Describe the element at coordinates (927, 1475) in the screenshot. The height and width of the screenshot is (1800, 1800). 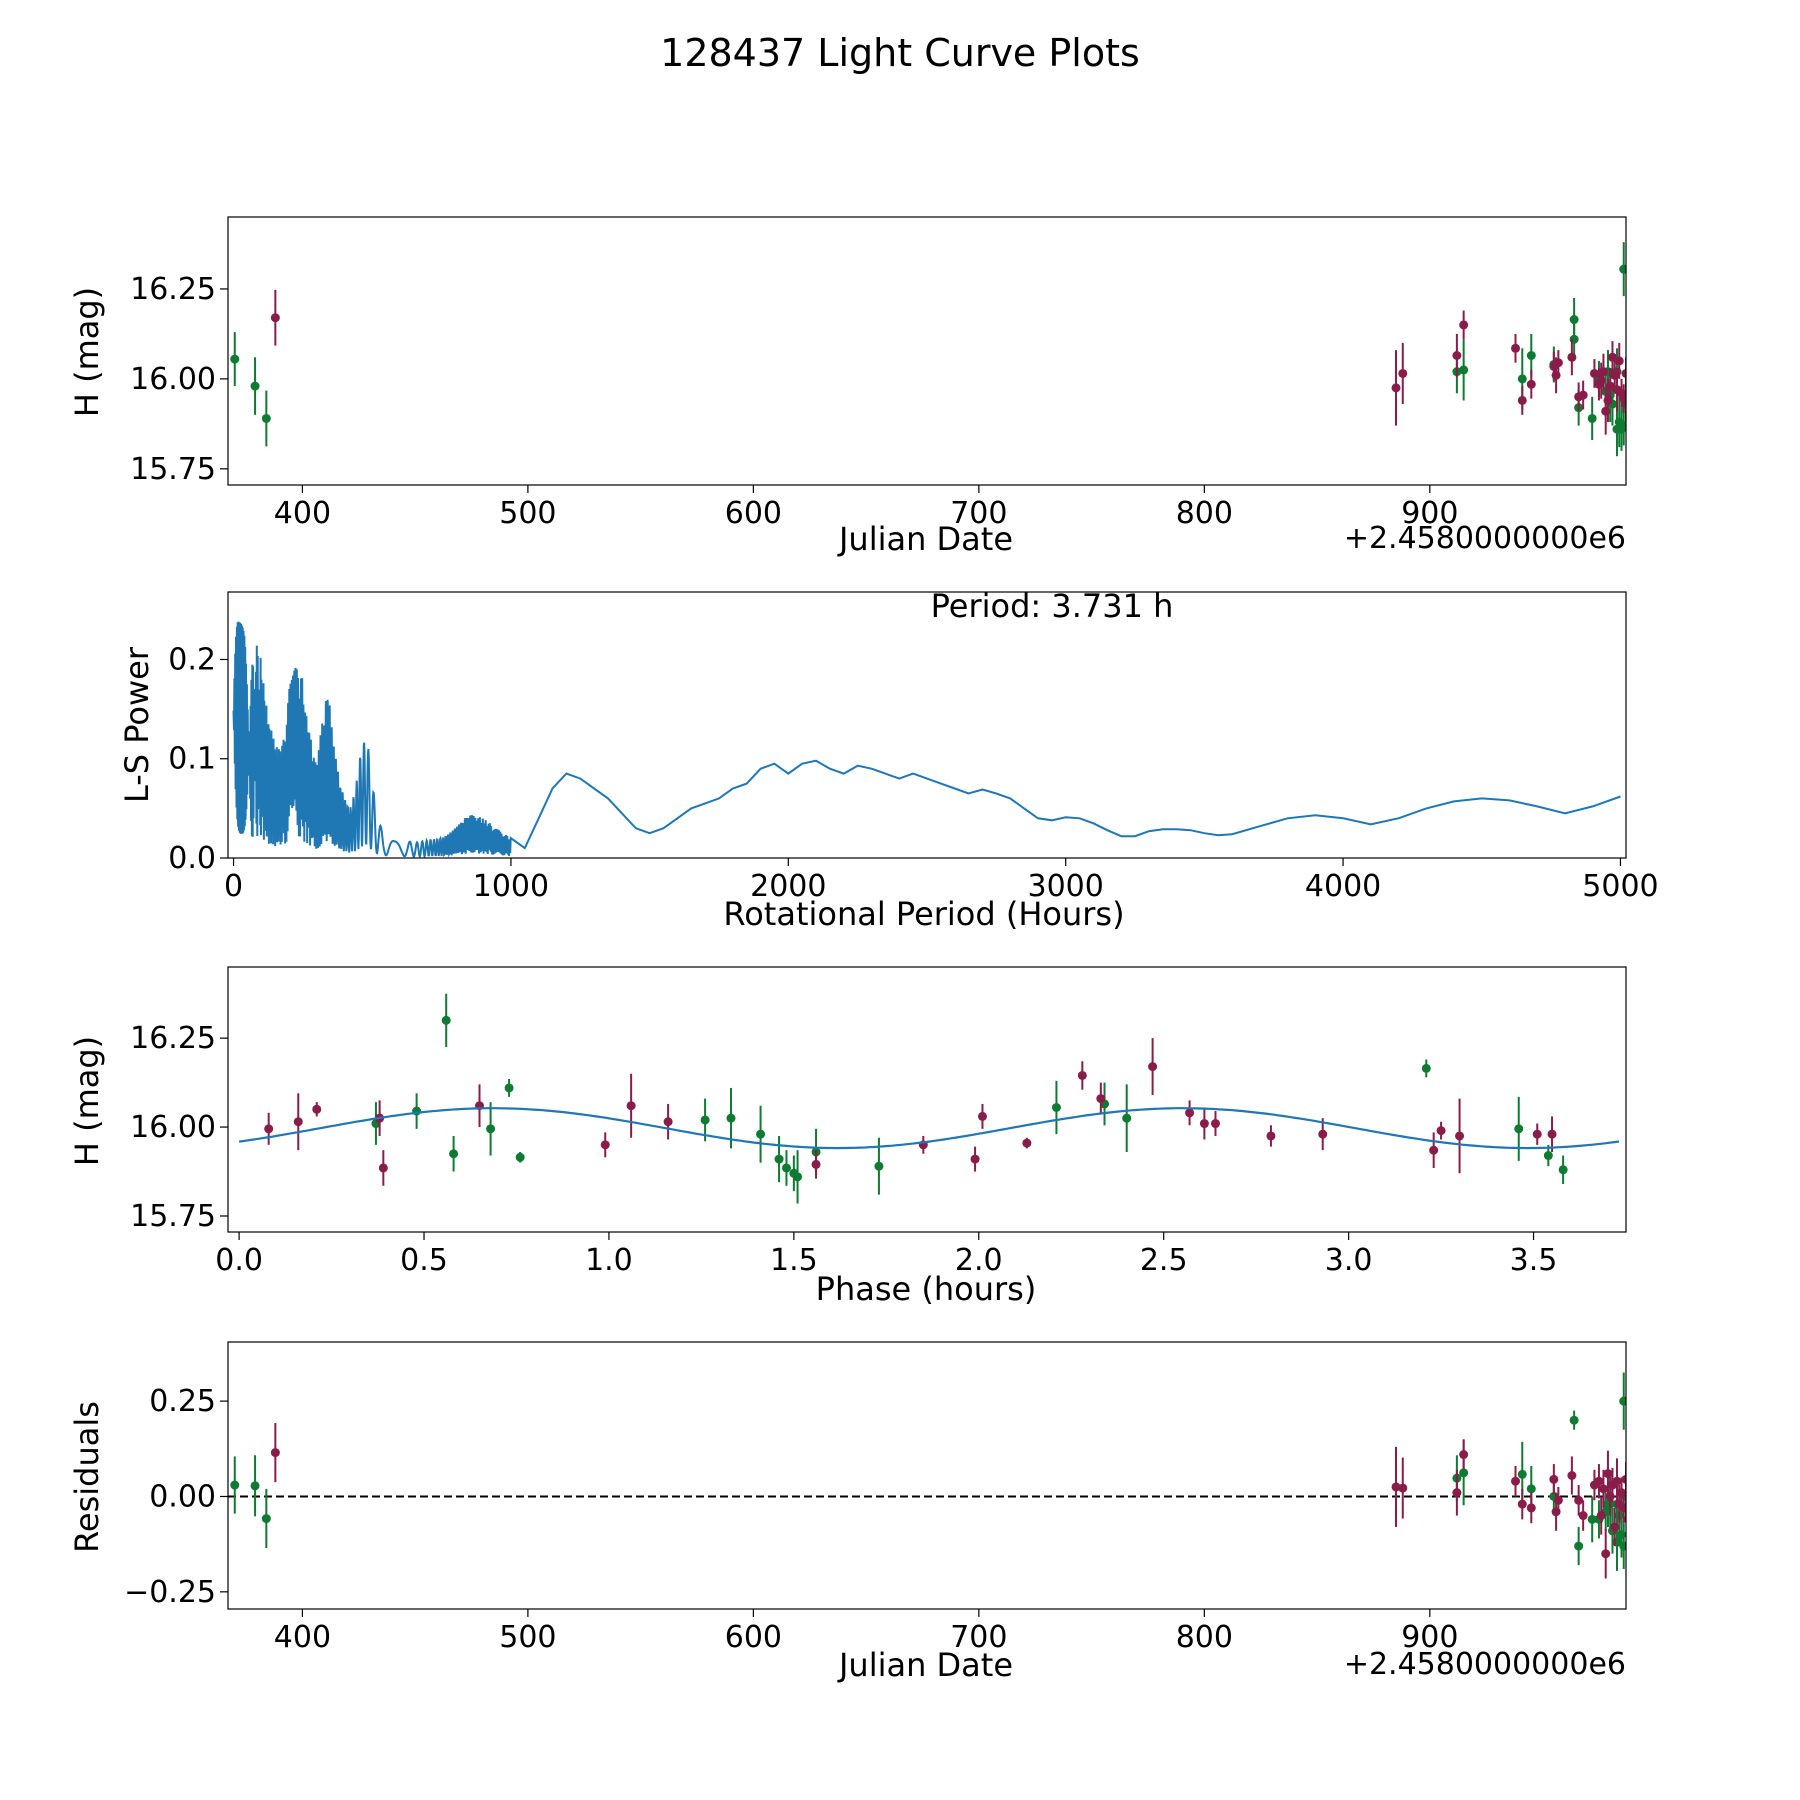
I see `residuals-frame` at that location.